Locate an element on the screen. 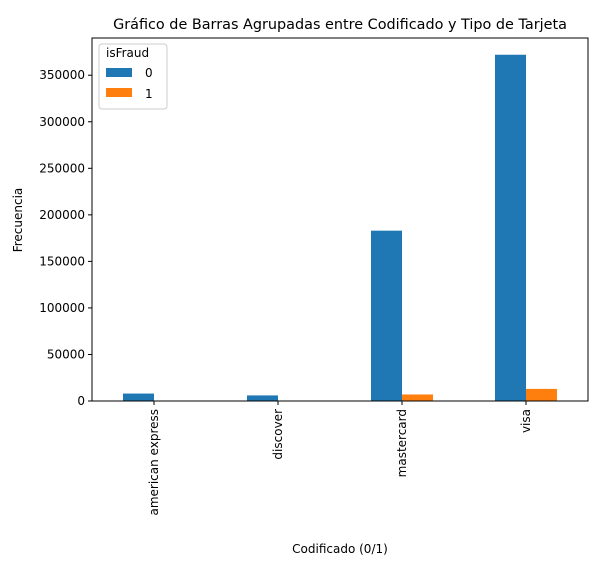  x-tick-label: mastercard is located at coordinates (402, 443).